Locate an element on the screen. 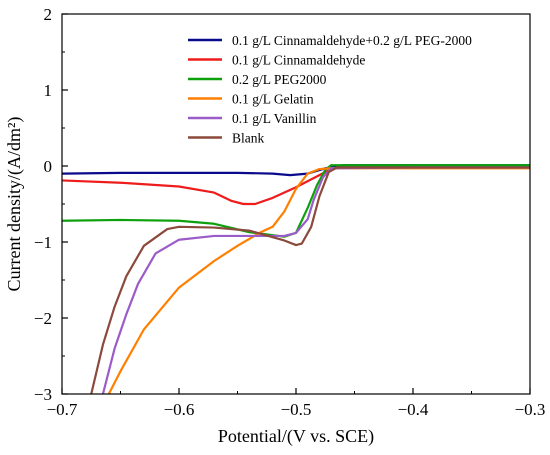 The image size is (550, 455). legend-label-1: 0.1 g/L Cinnamaldehyde+0.2 g/L PEG-2000 is located at coordinates (352, 40).